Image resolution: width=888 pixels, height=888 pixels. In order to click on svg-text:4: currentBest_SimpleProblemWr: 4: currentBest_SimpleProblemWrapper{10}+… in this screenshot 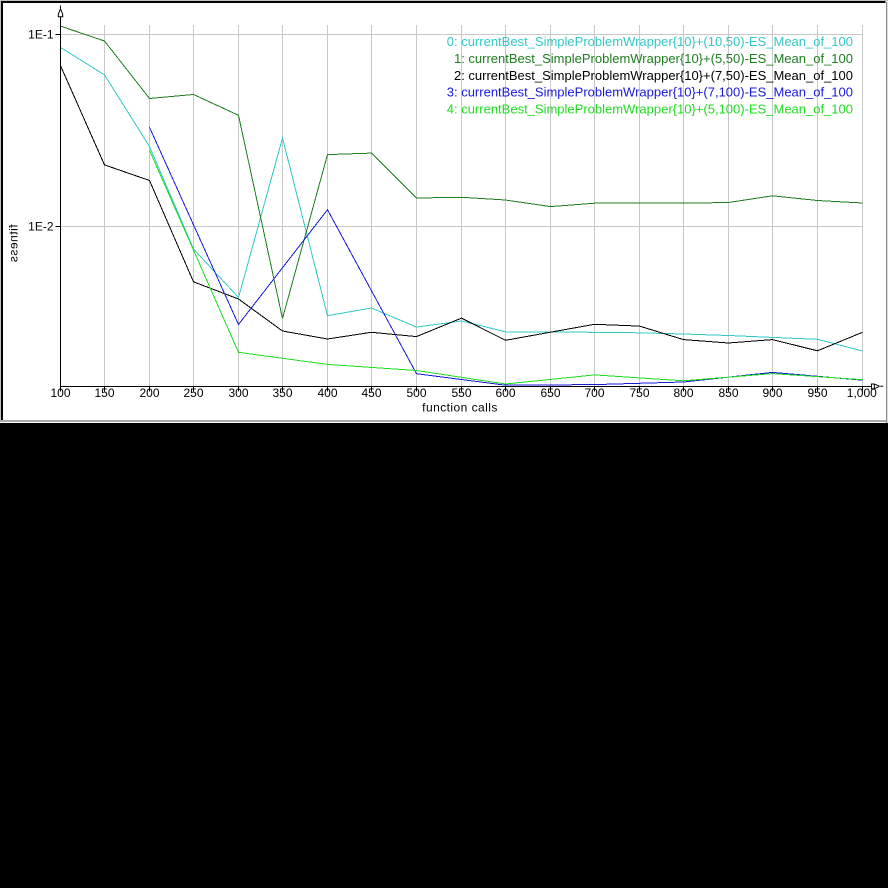, I will do `click(650, 109)`.